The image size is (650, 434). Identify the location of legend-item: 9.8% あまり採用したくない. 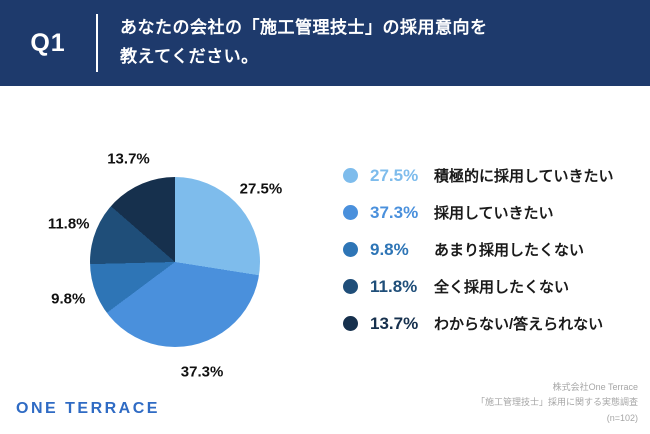
(496, 249).